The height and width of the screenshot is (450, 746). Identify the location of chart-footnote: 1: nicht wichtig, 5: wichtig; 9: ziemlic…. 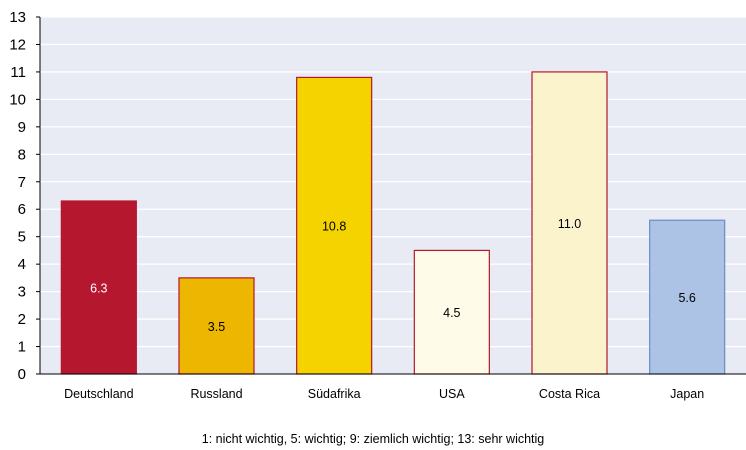
(373, 439).